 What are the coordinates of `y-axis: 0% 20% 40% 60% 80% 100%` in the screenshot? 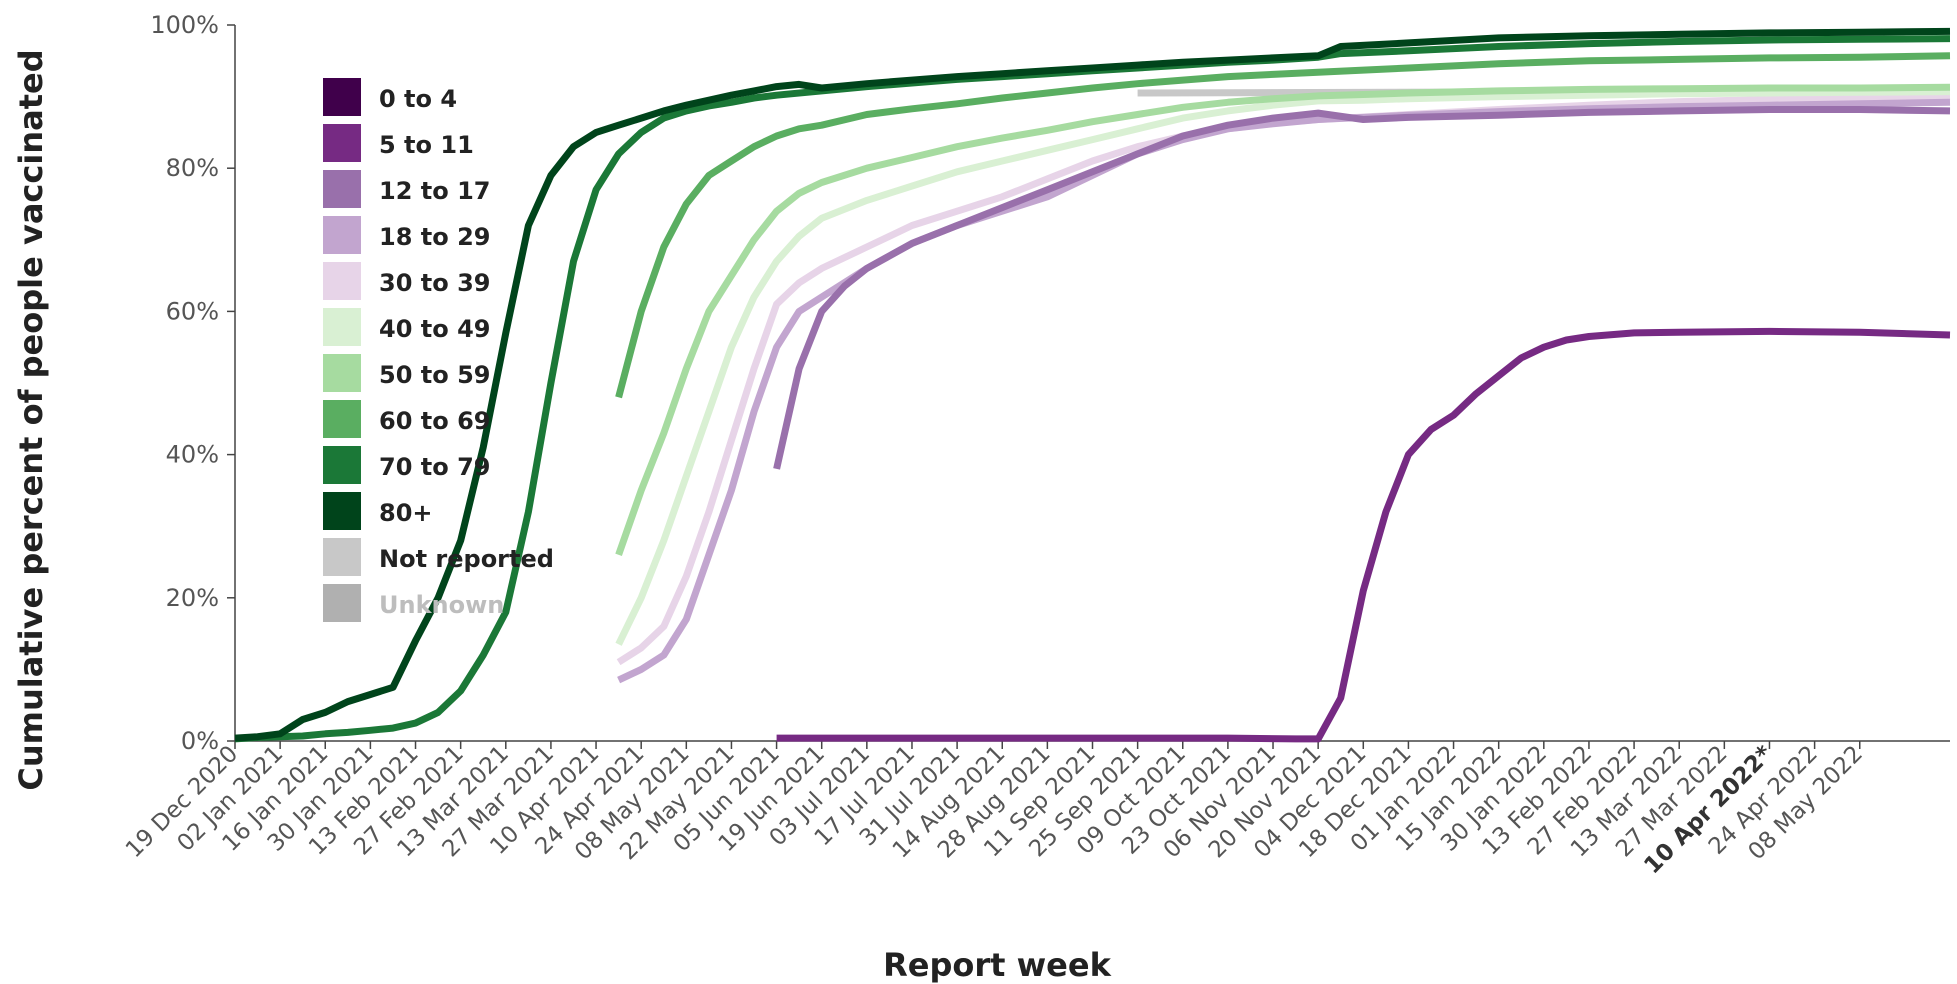 It's located at (193, 383).